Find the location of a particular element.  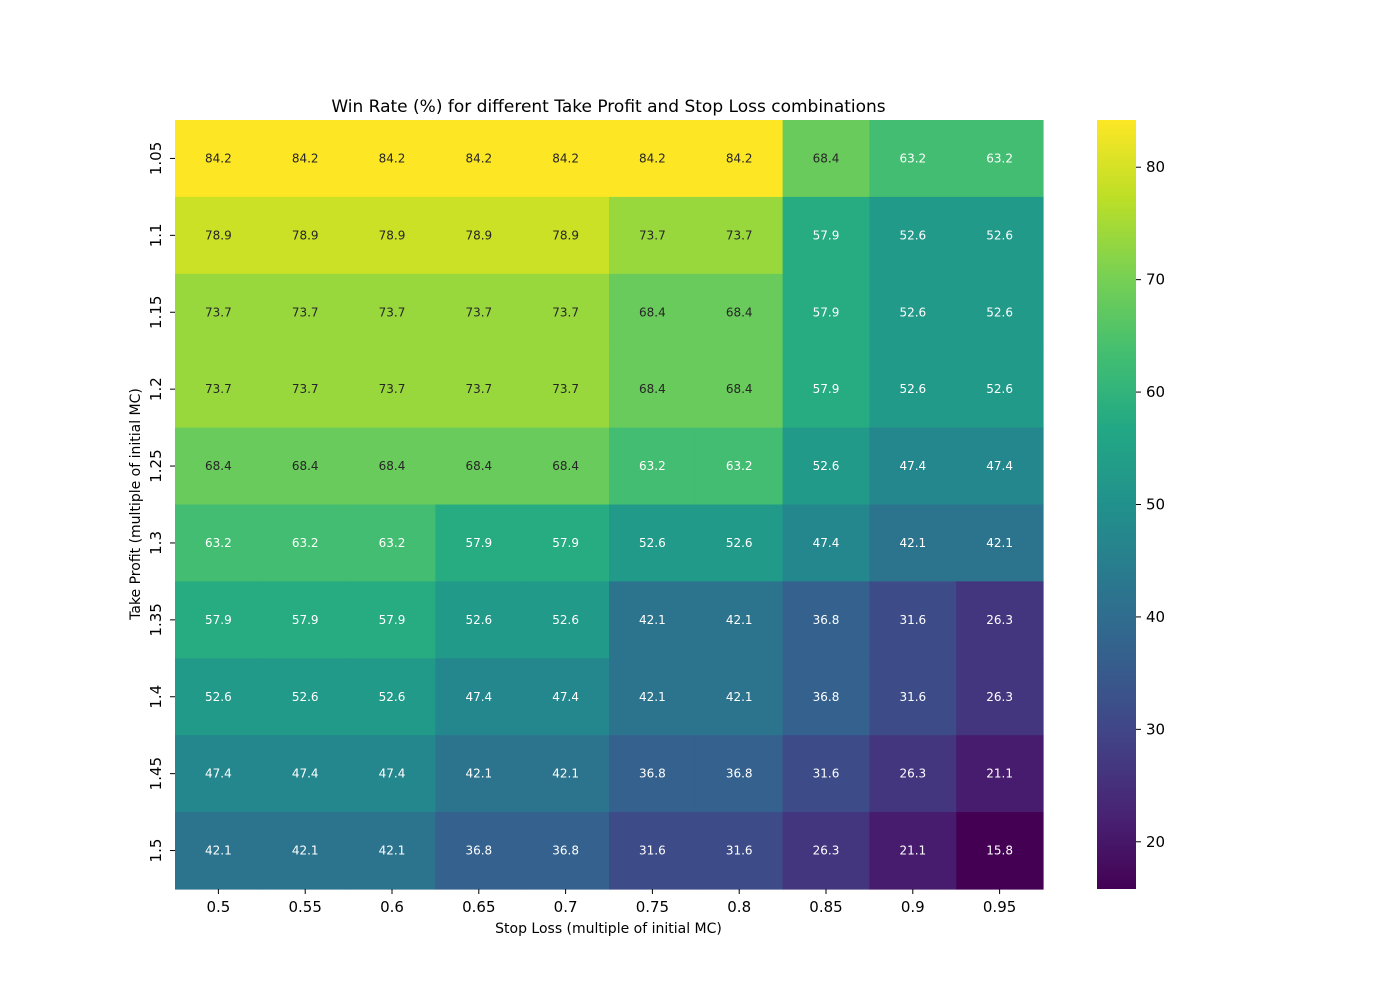

heatmap-cell-label: 26.3 is located at coordinates (999, 620).